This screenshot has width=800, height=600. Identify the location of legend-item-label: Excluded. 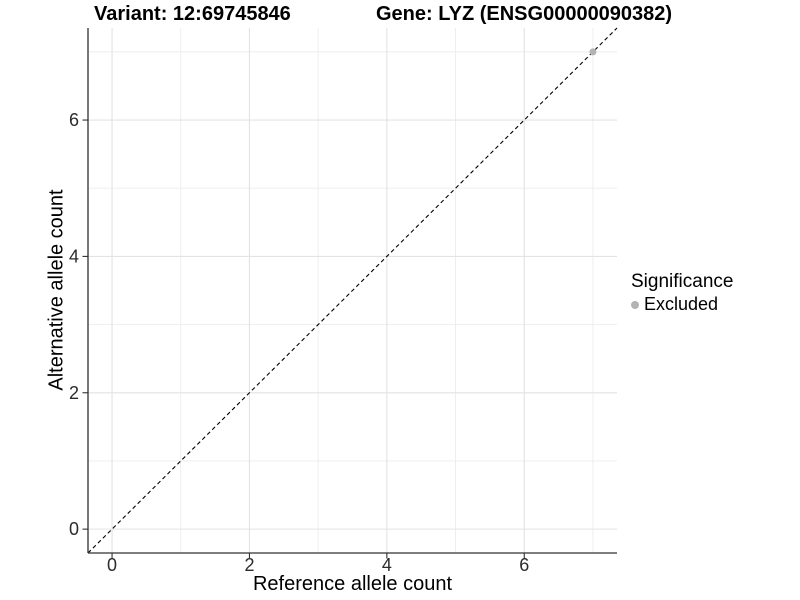
(681, 304).